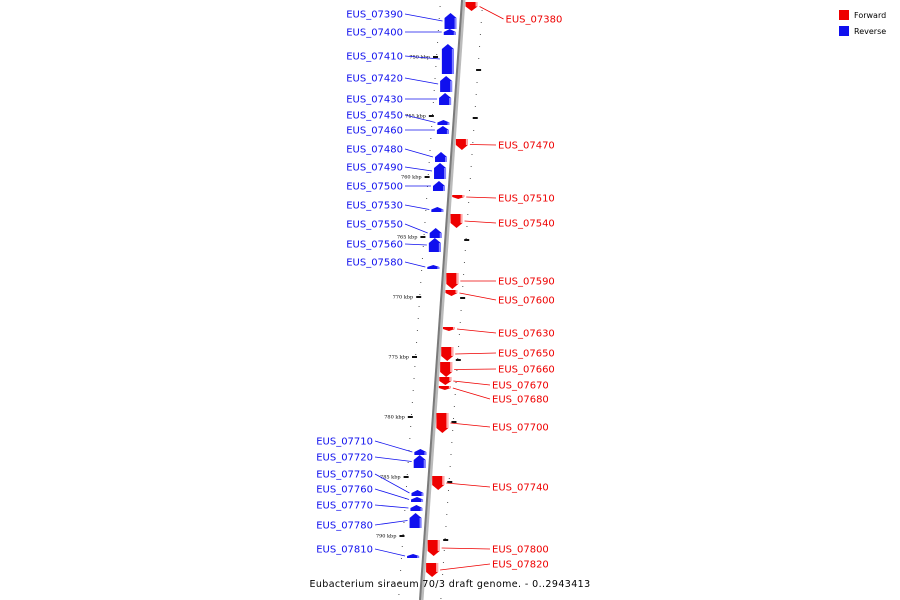 The height and width of the screenshot is (600, 900). What do you see at coordinates (344, 506) in the screenshot?
I see `gene-label: EUS_07770` at bounding box center [344, 506].